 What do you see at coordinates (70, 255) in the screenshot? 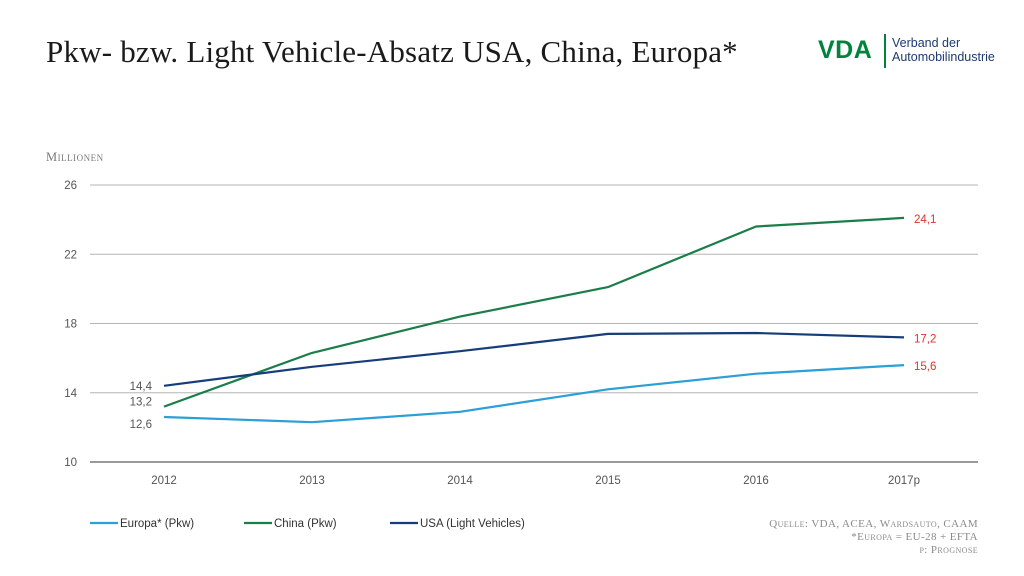
I see `y-tick-label: 22` at bounding box center [70, 255].